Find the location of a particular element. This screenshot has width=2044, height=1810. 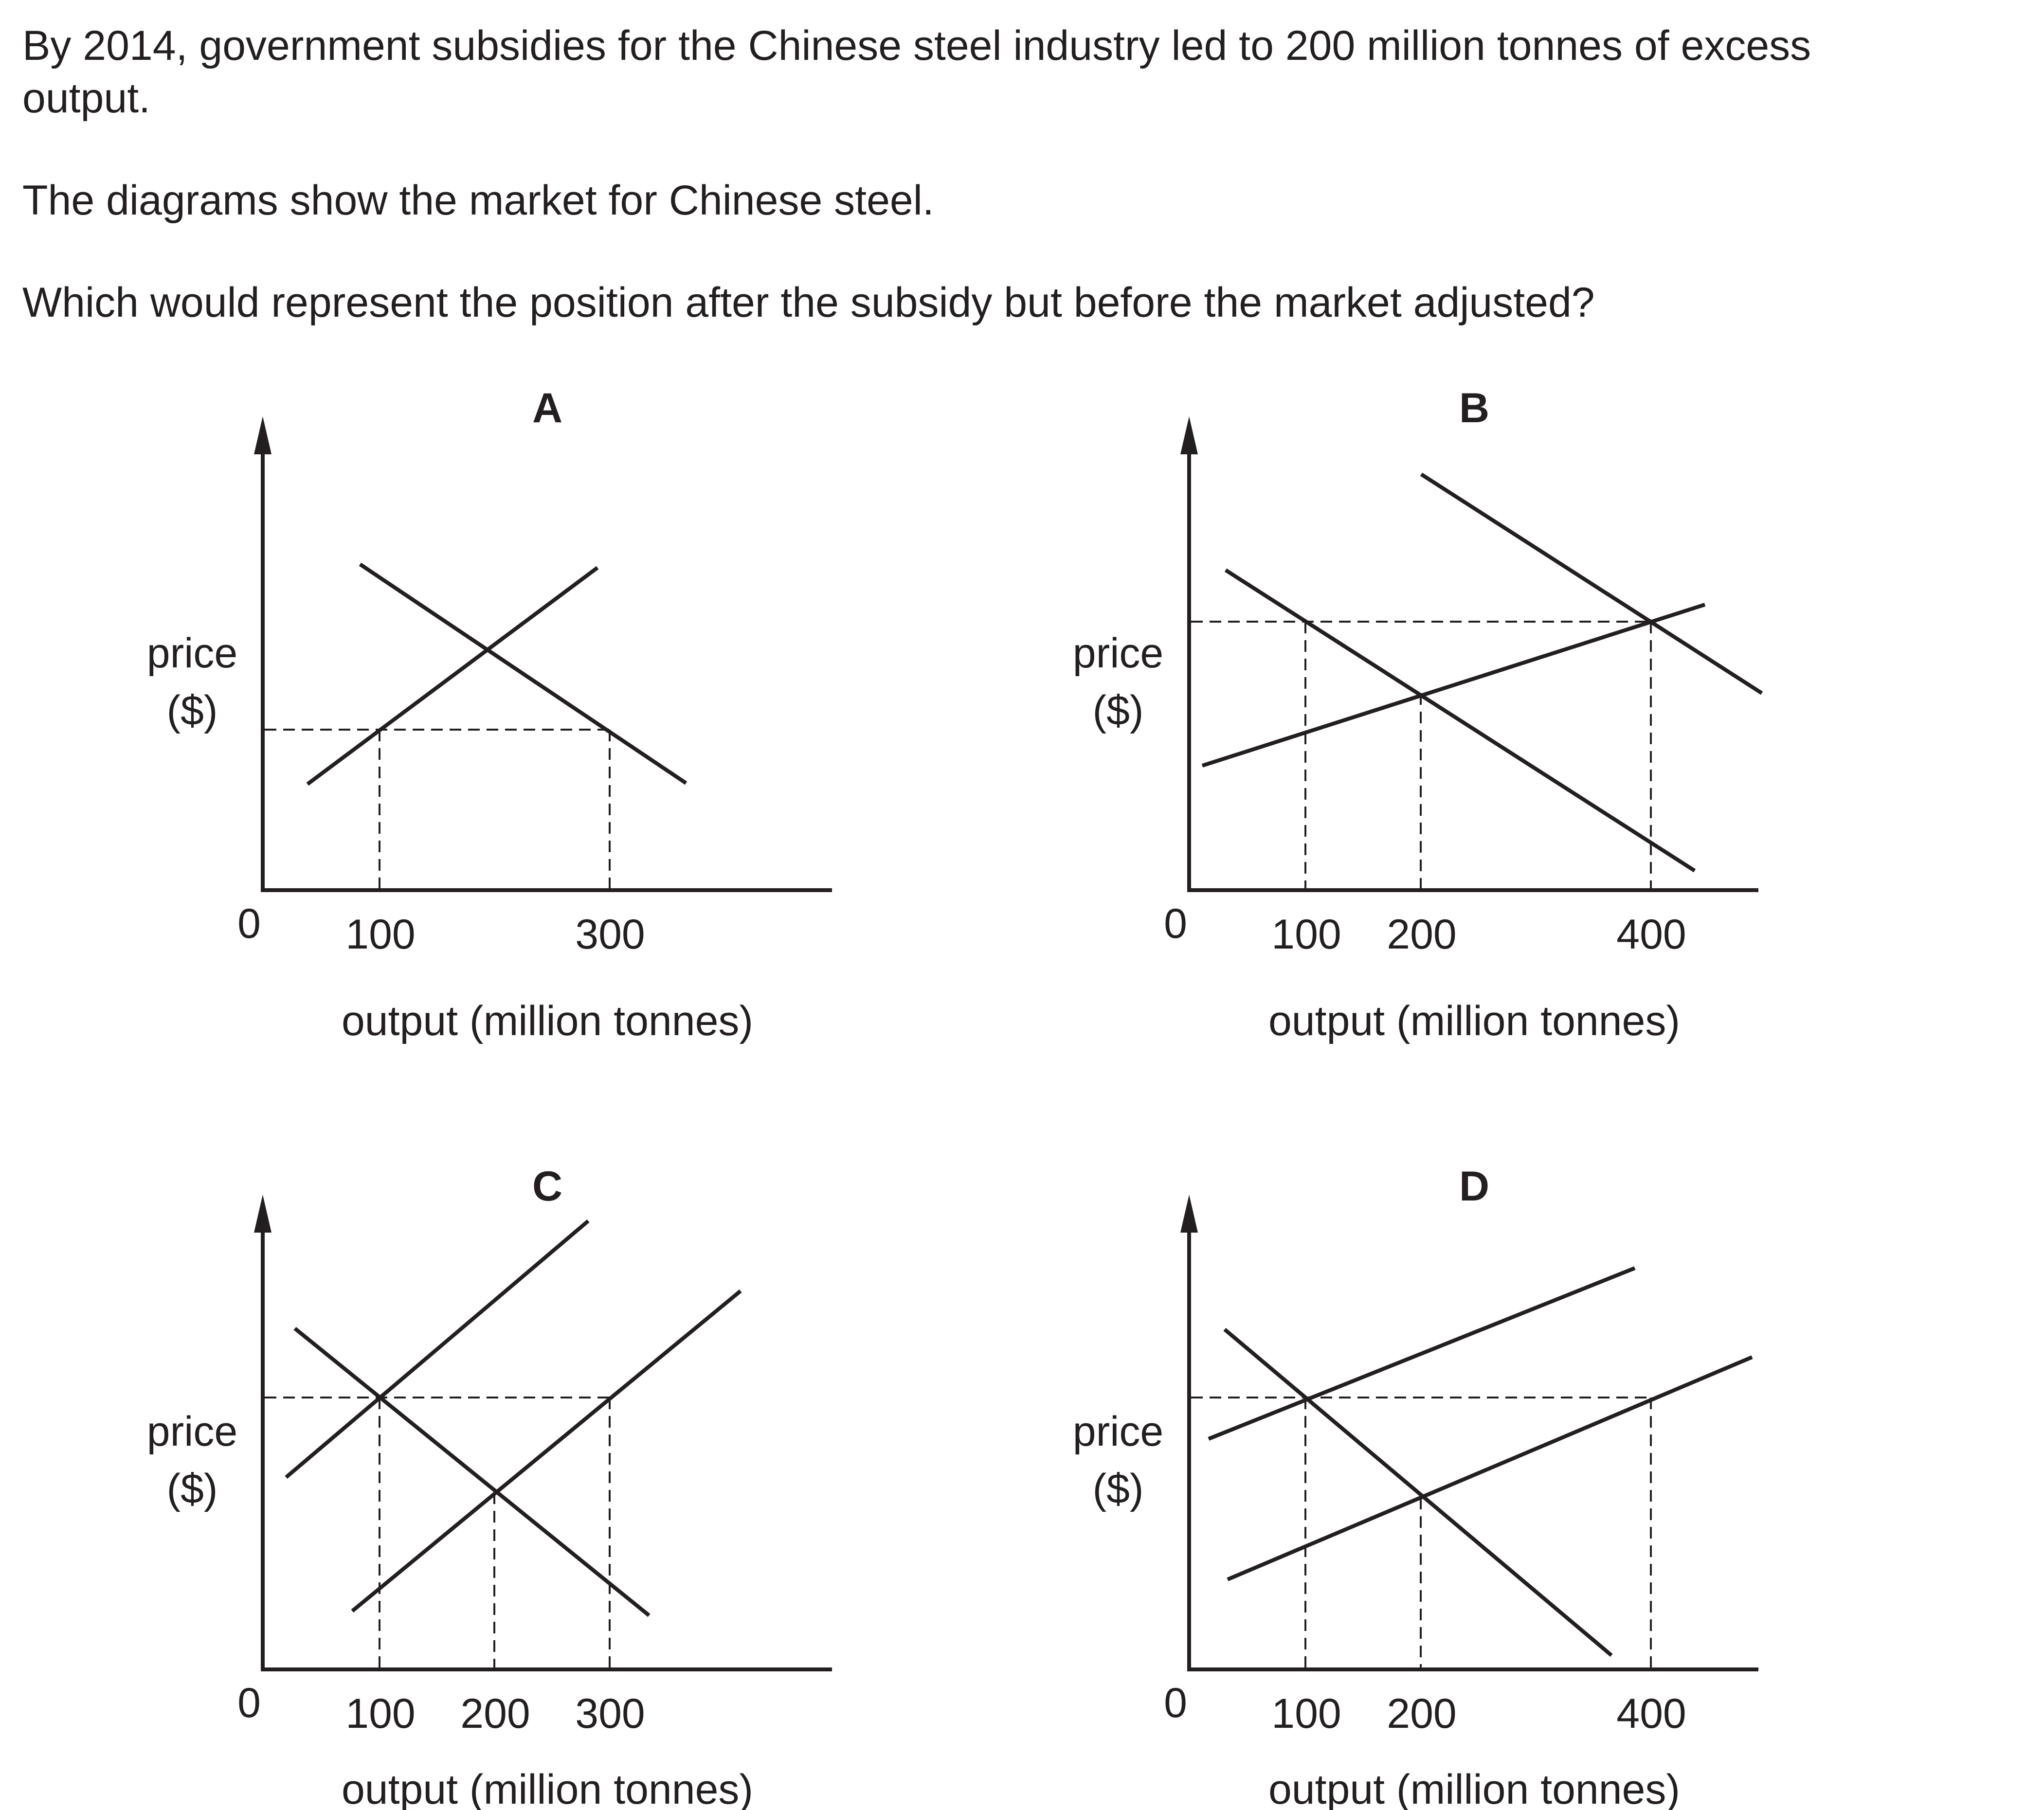

diagram-c-y-axis-arrow is located at coordinates (263, 1214).